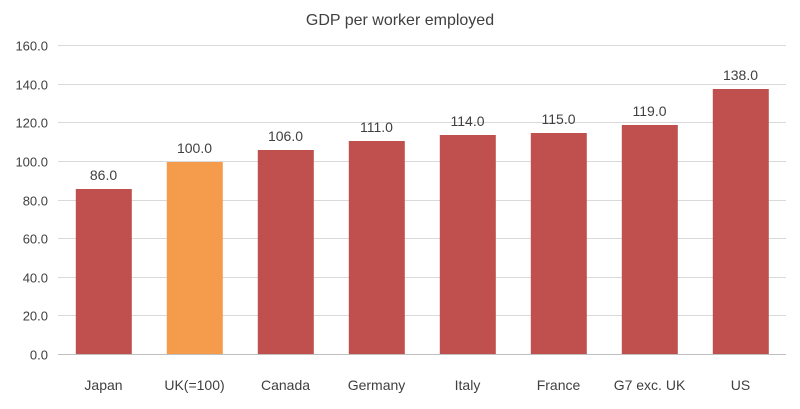  What do you see at coordinates (558, 385) in the screenshot?
I see `x-axis-category-label: France` at bounding box center [558, 385].